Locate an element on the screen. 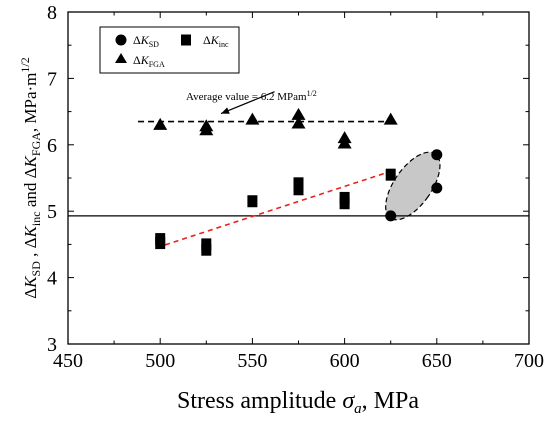 This screenshot has width=550, height=425. legend-marker-triangle is located at coordinates (121, 58).